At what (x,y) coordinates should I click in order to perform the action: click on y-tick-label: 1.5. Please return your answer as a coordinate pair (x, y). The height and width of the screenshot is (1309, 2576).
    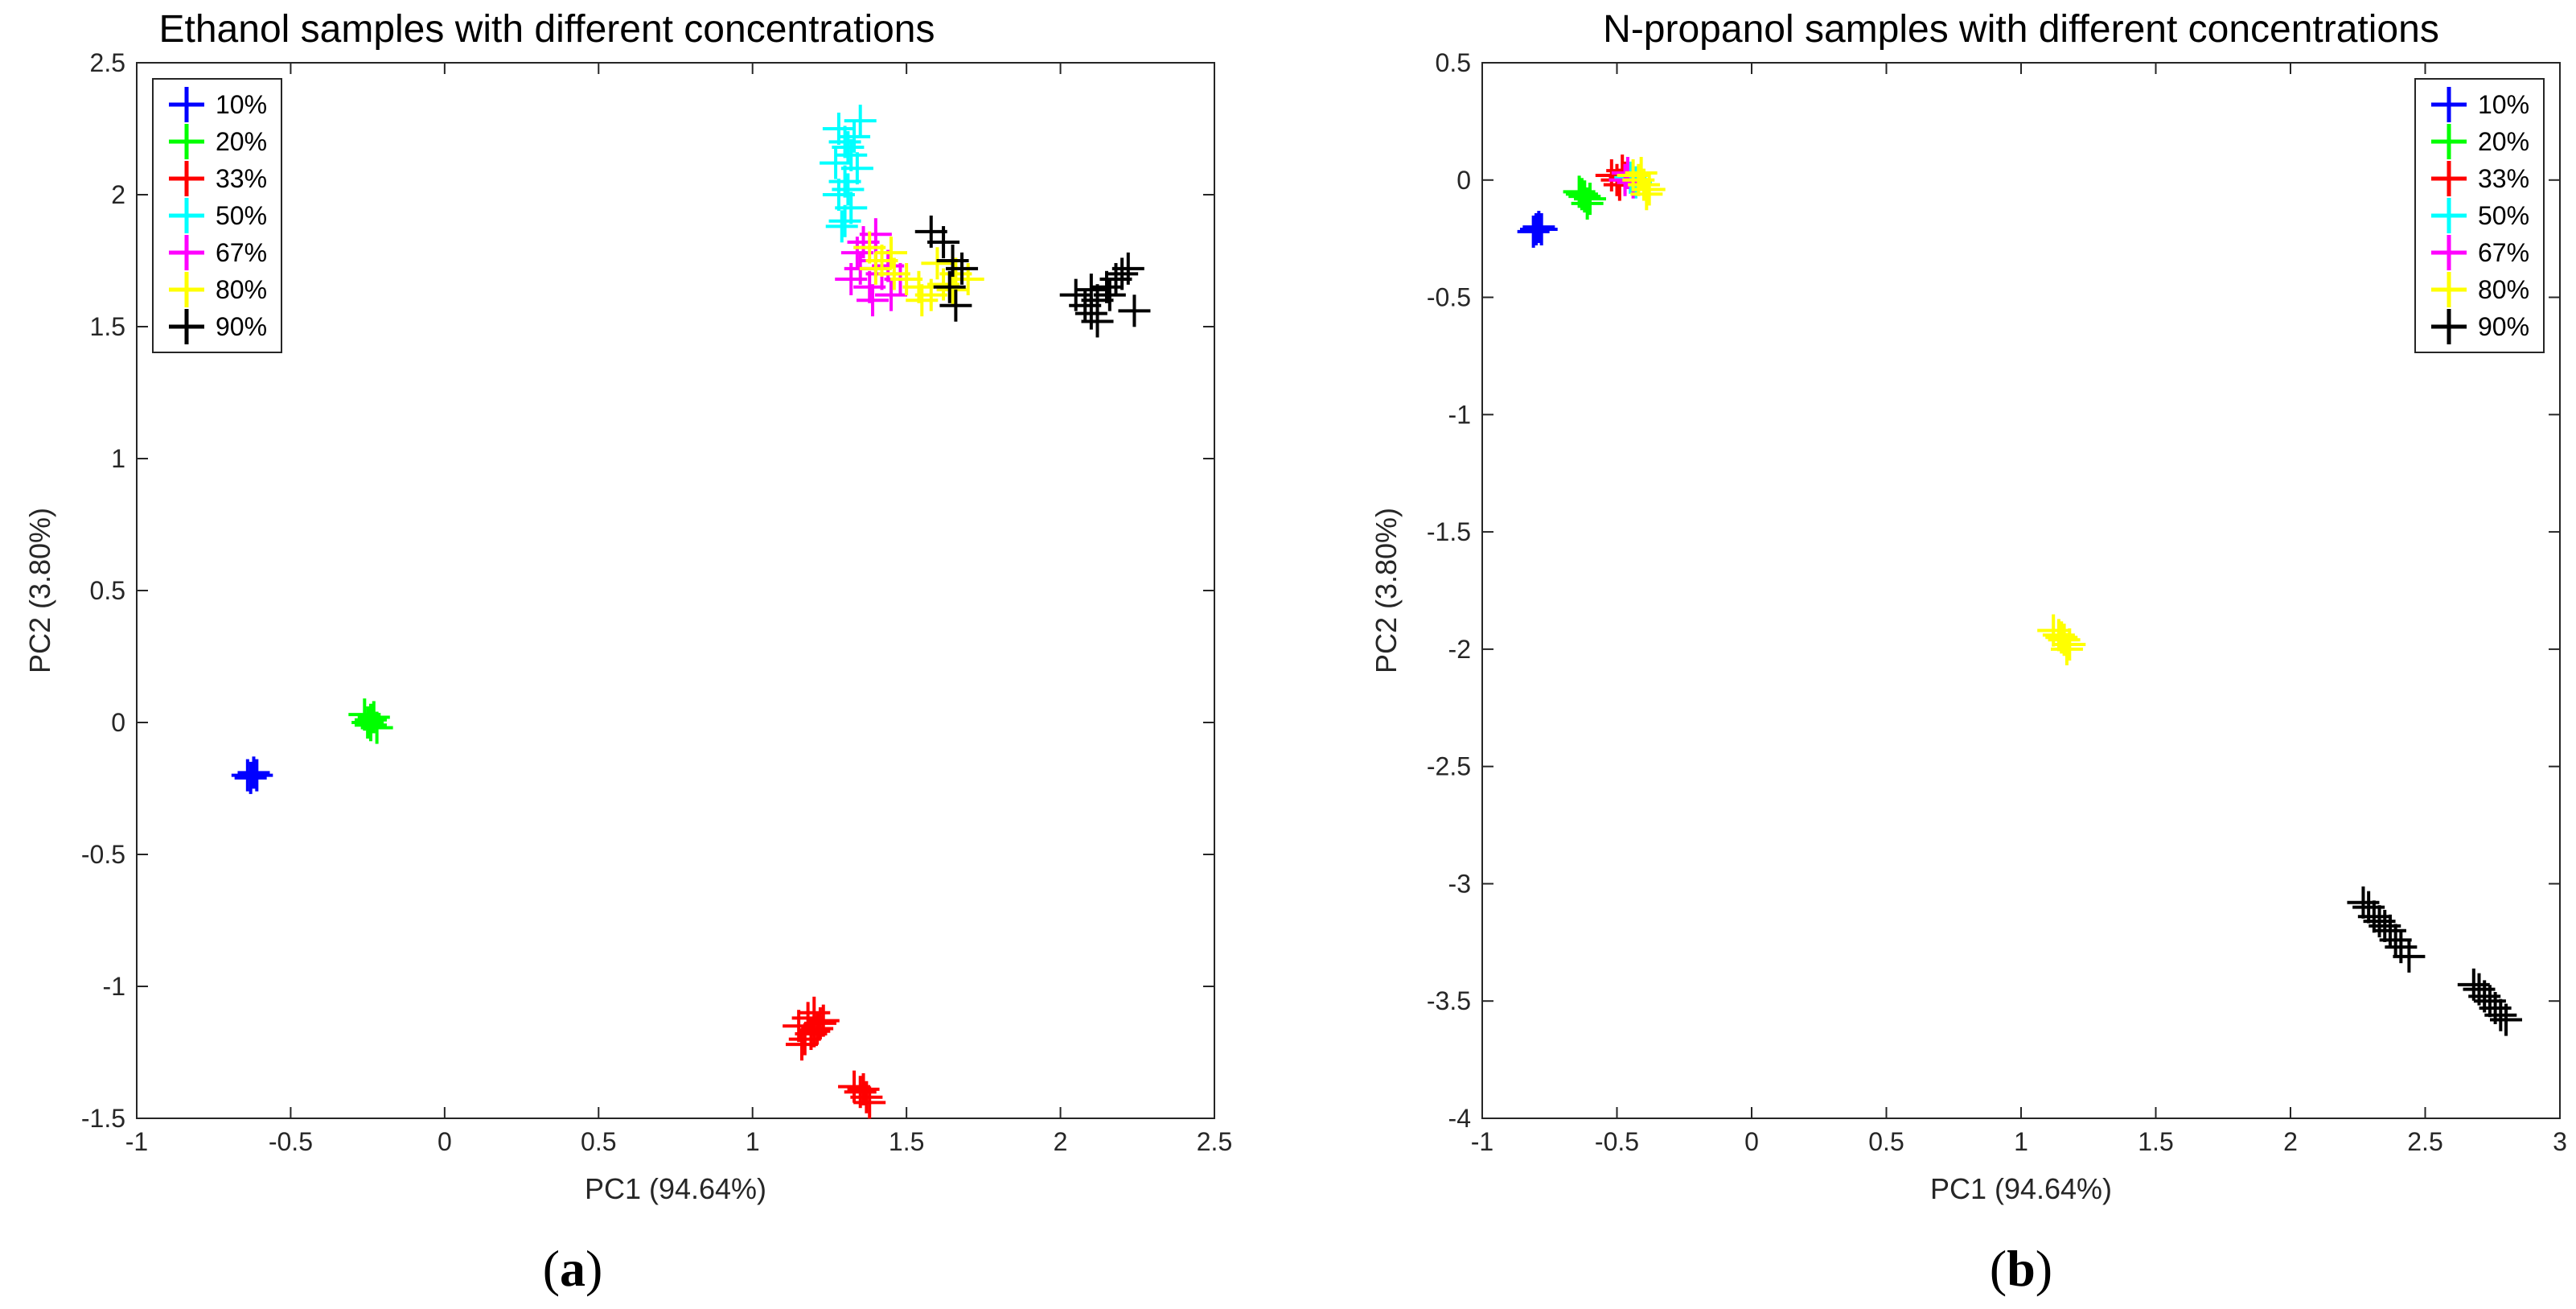
    Looking at the image, I should click on (107, 326).